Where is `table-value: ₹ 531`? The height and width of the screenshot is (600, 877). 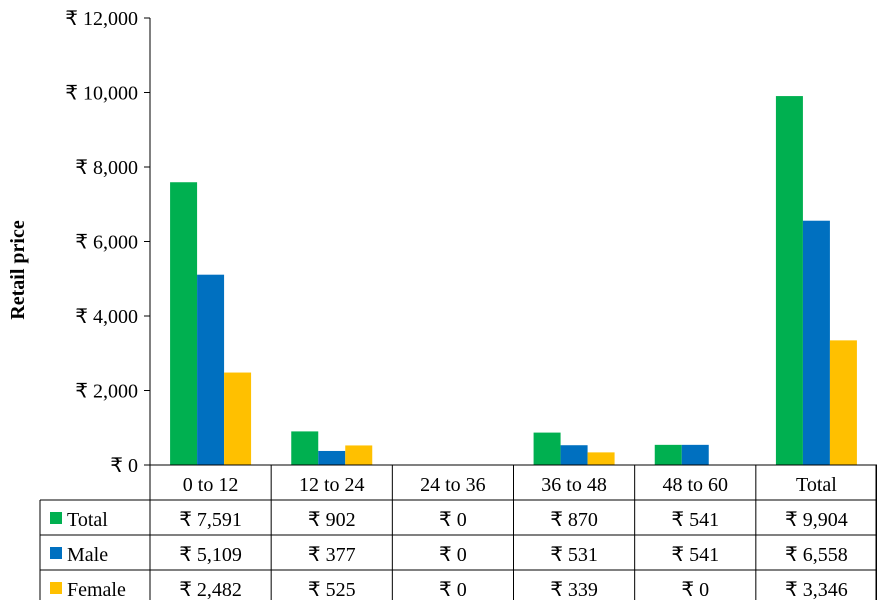
table-value: ₹ 531 is located at coordinates (574, 555).